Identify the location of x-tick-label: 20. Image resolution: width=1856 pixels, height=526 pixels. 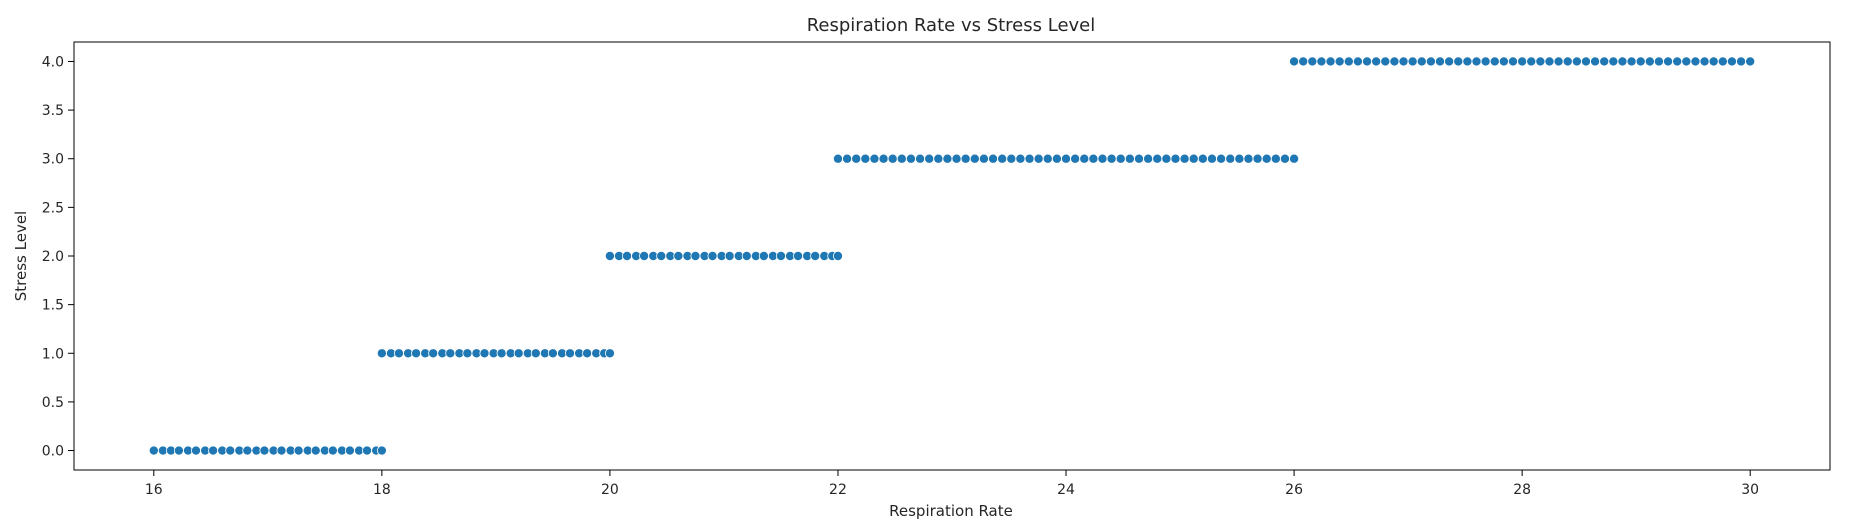
(610, 490).